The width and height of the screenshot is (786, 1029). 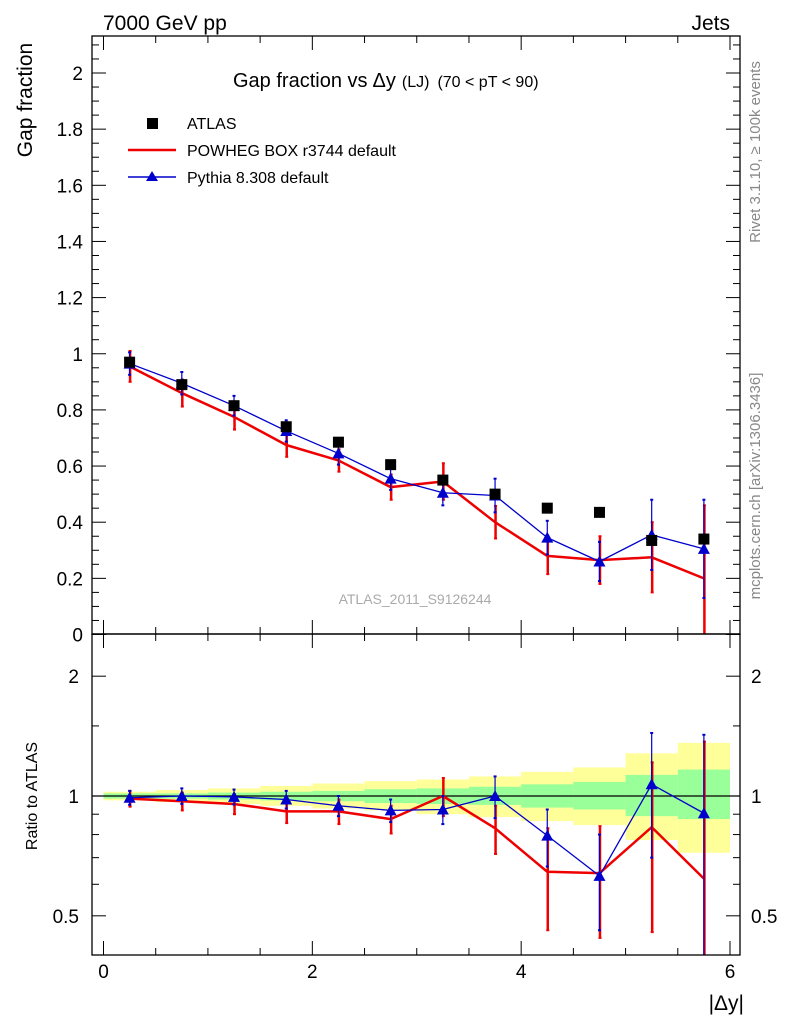 I want to click on ratio-ytick-label-right-2: 2, so click(x=756, y=677).